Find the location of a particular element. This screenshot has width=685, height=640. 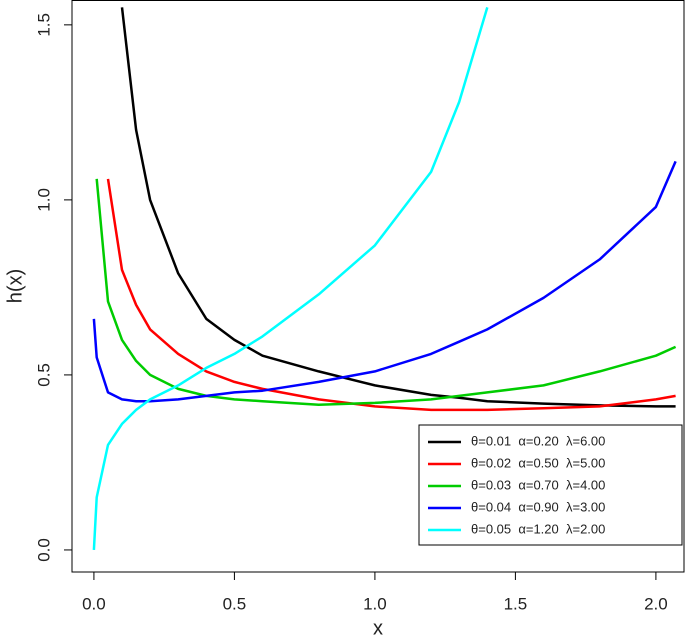

legend-label: θ=0.03 α=0.70 λ=4.00 is located at coordinates (538, 484).